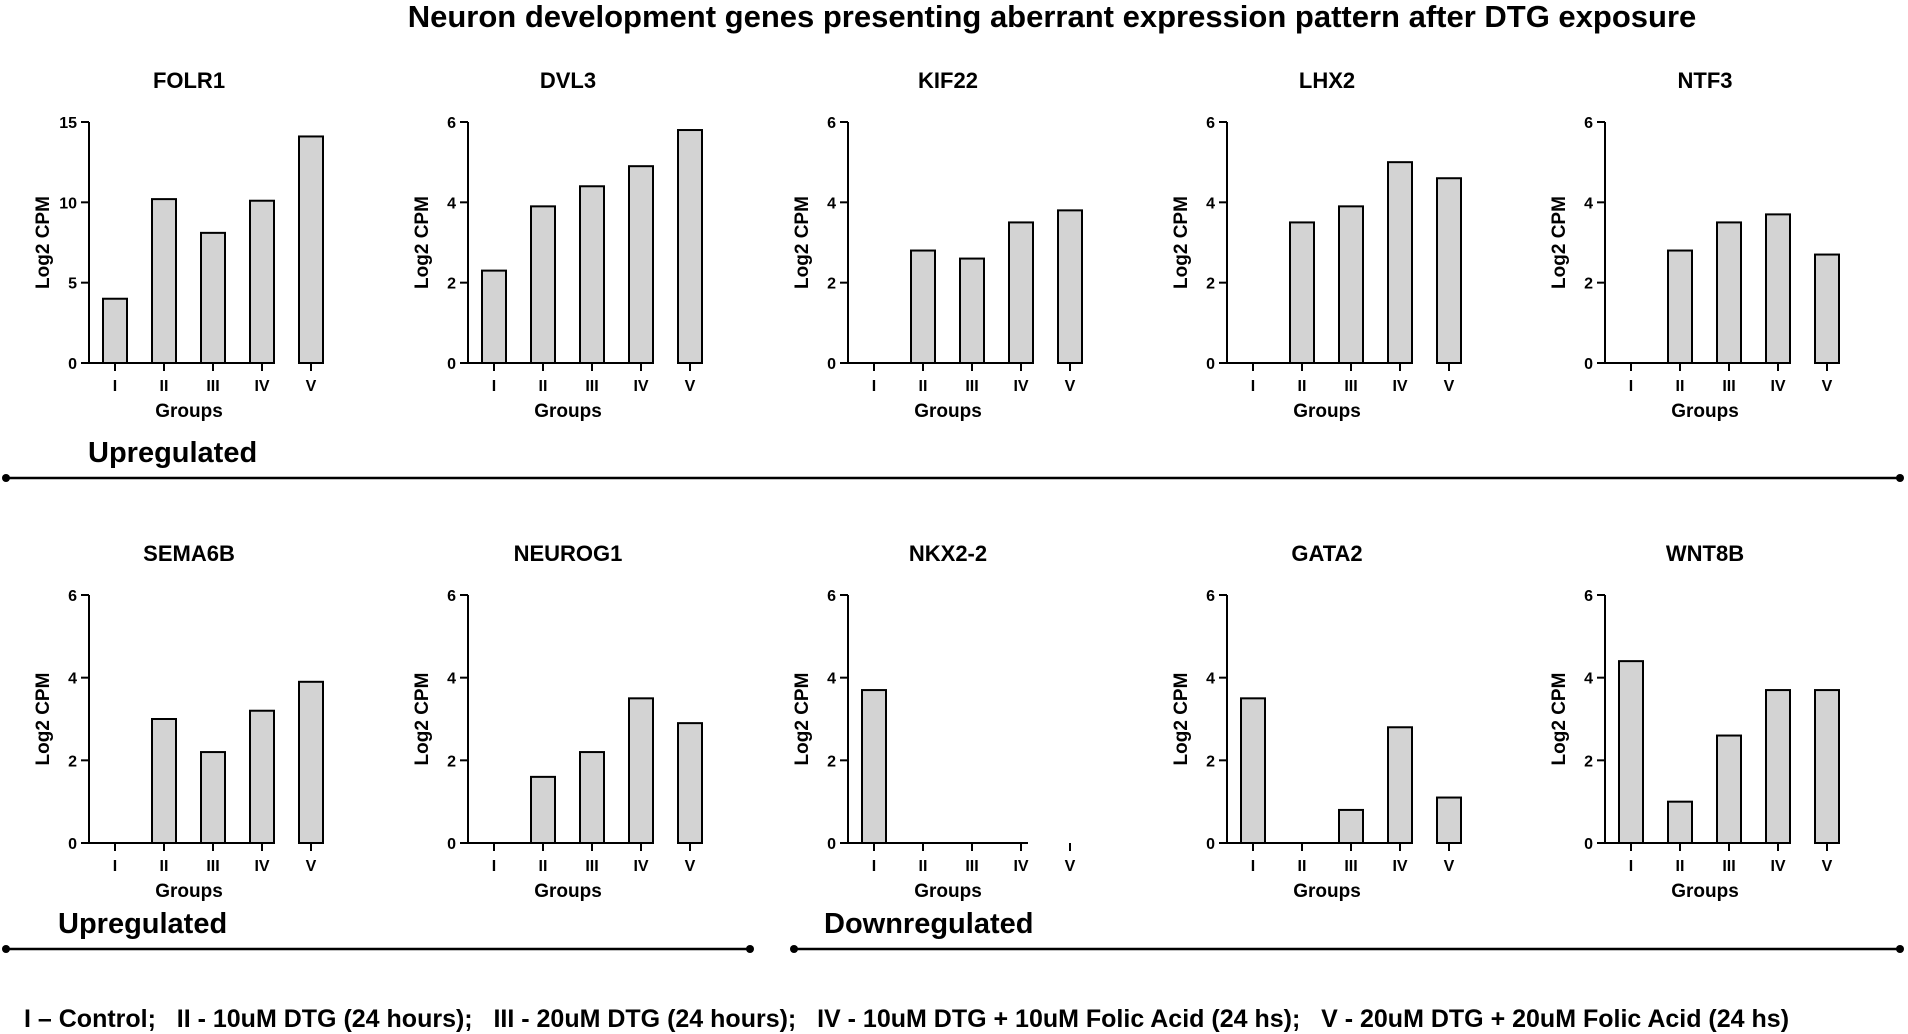  Describe the element at coordinates (1588, 203) in the screenshot. I see `y-tick-label-ntf3-4: 4` at that location.